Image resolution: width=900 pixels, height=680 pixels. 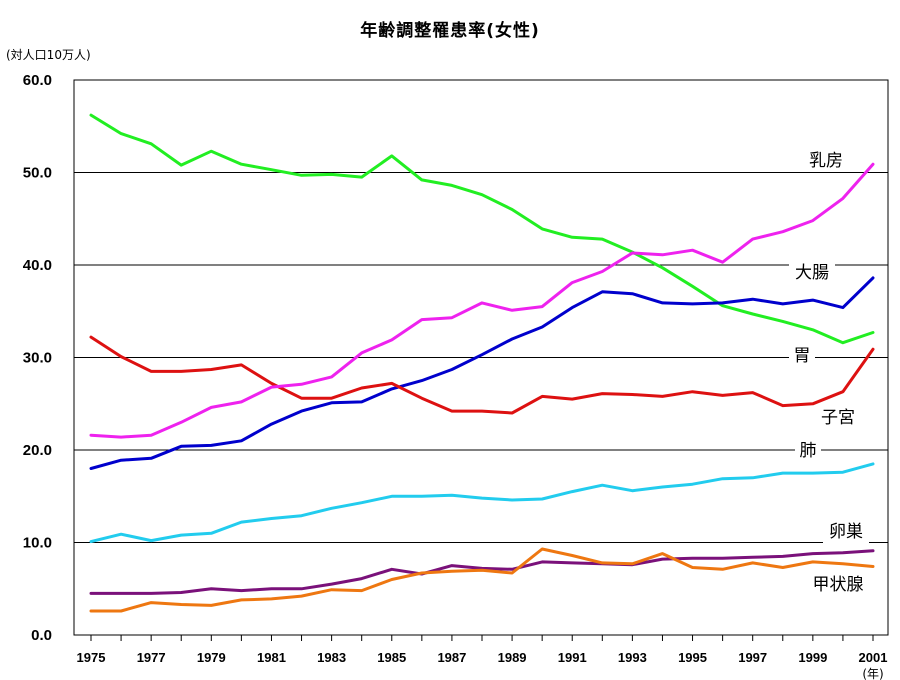 I want to click on y-tick-label: 10.0, so click(x=37, y=543).